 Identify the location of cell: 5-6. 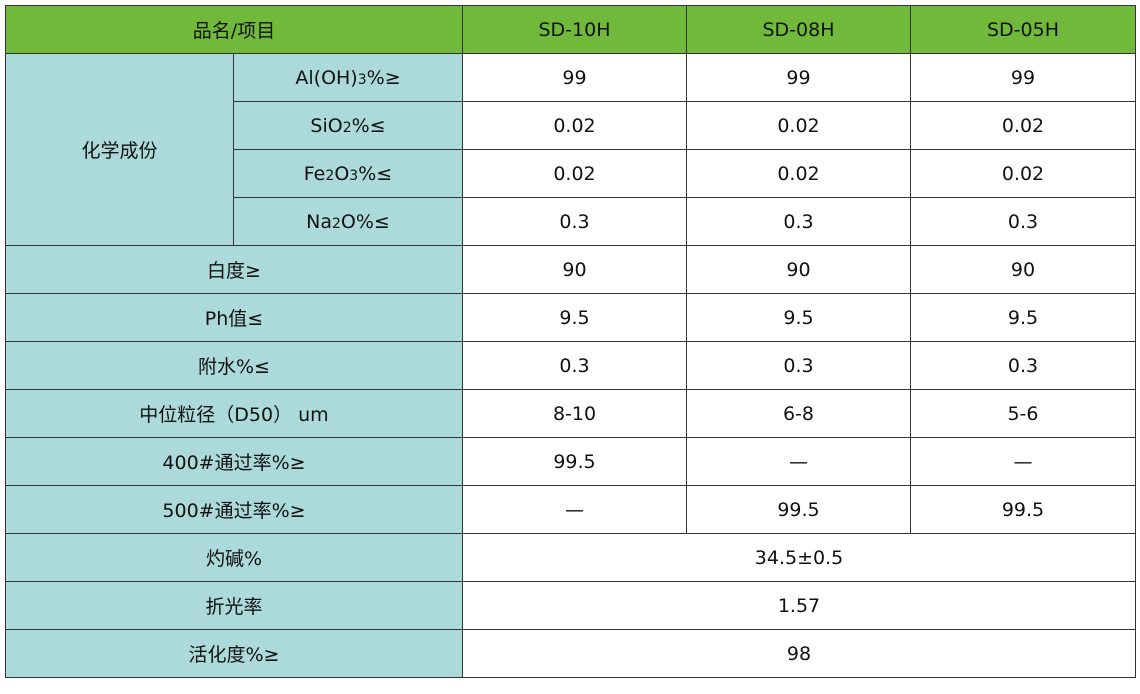
(1023, 413).